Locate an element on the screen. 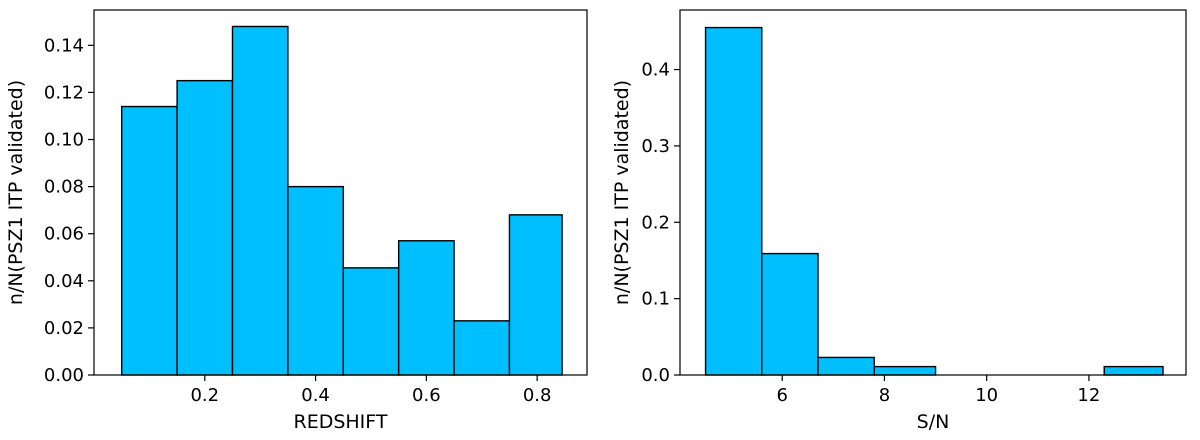 The image size is (1200, 440). sn-y-tick-label-0: 0.0 is located at coordinates (655, 375).